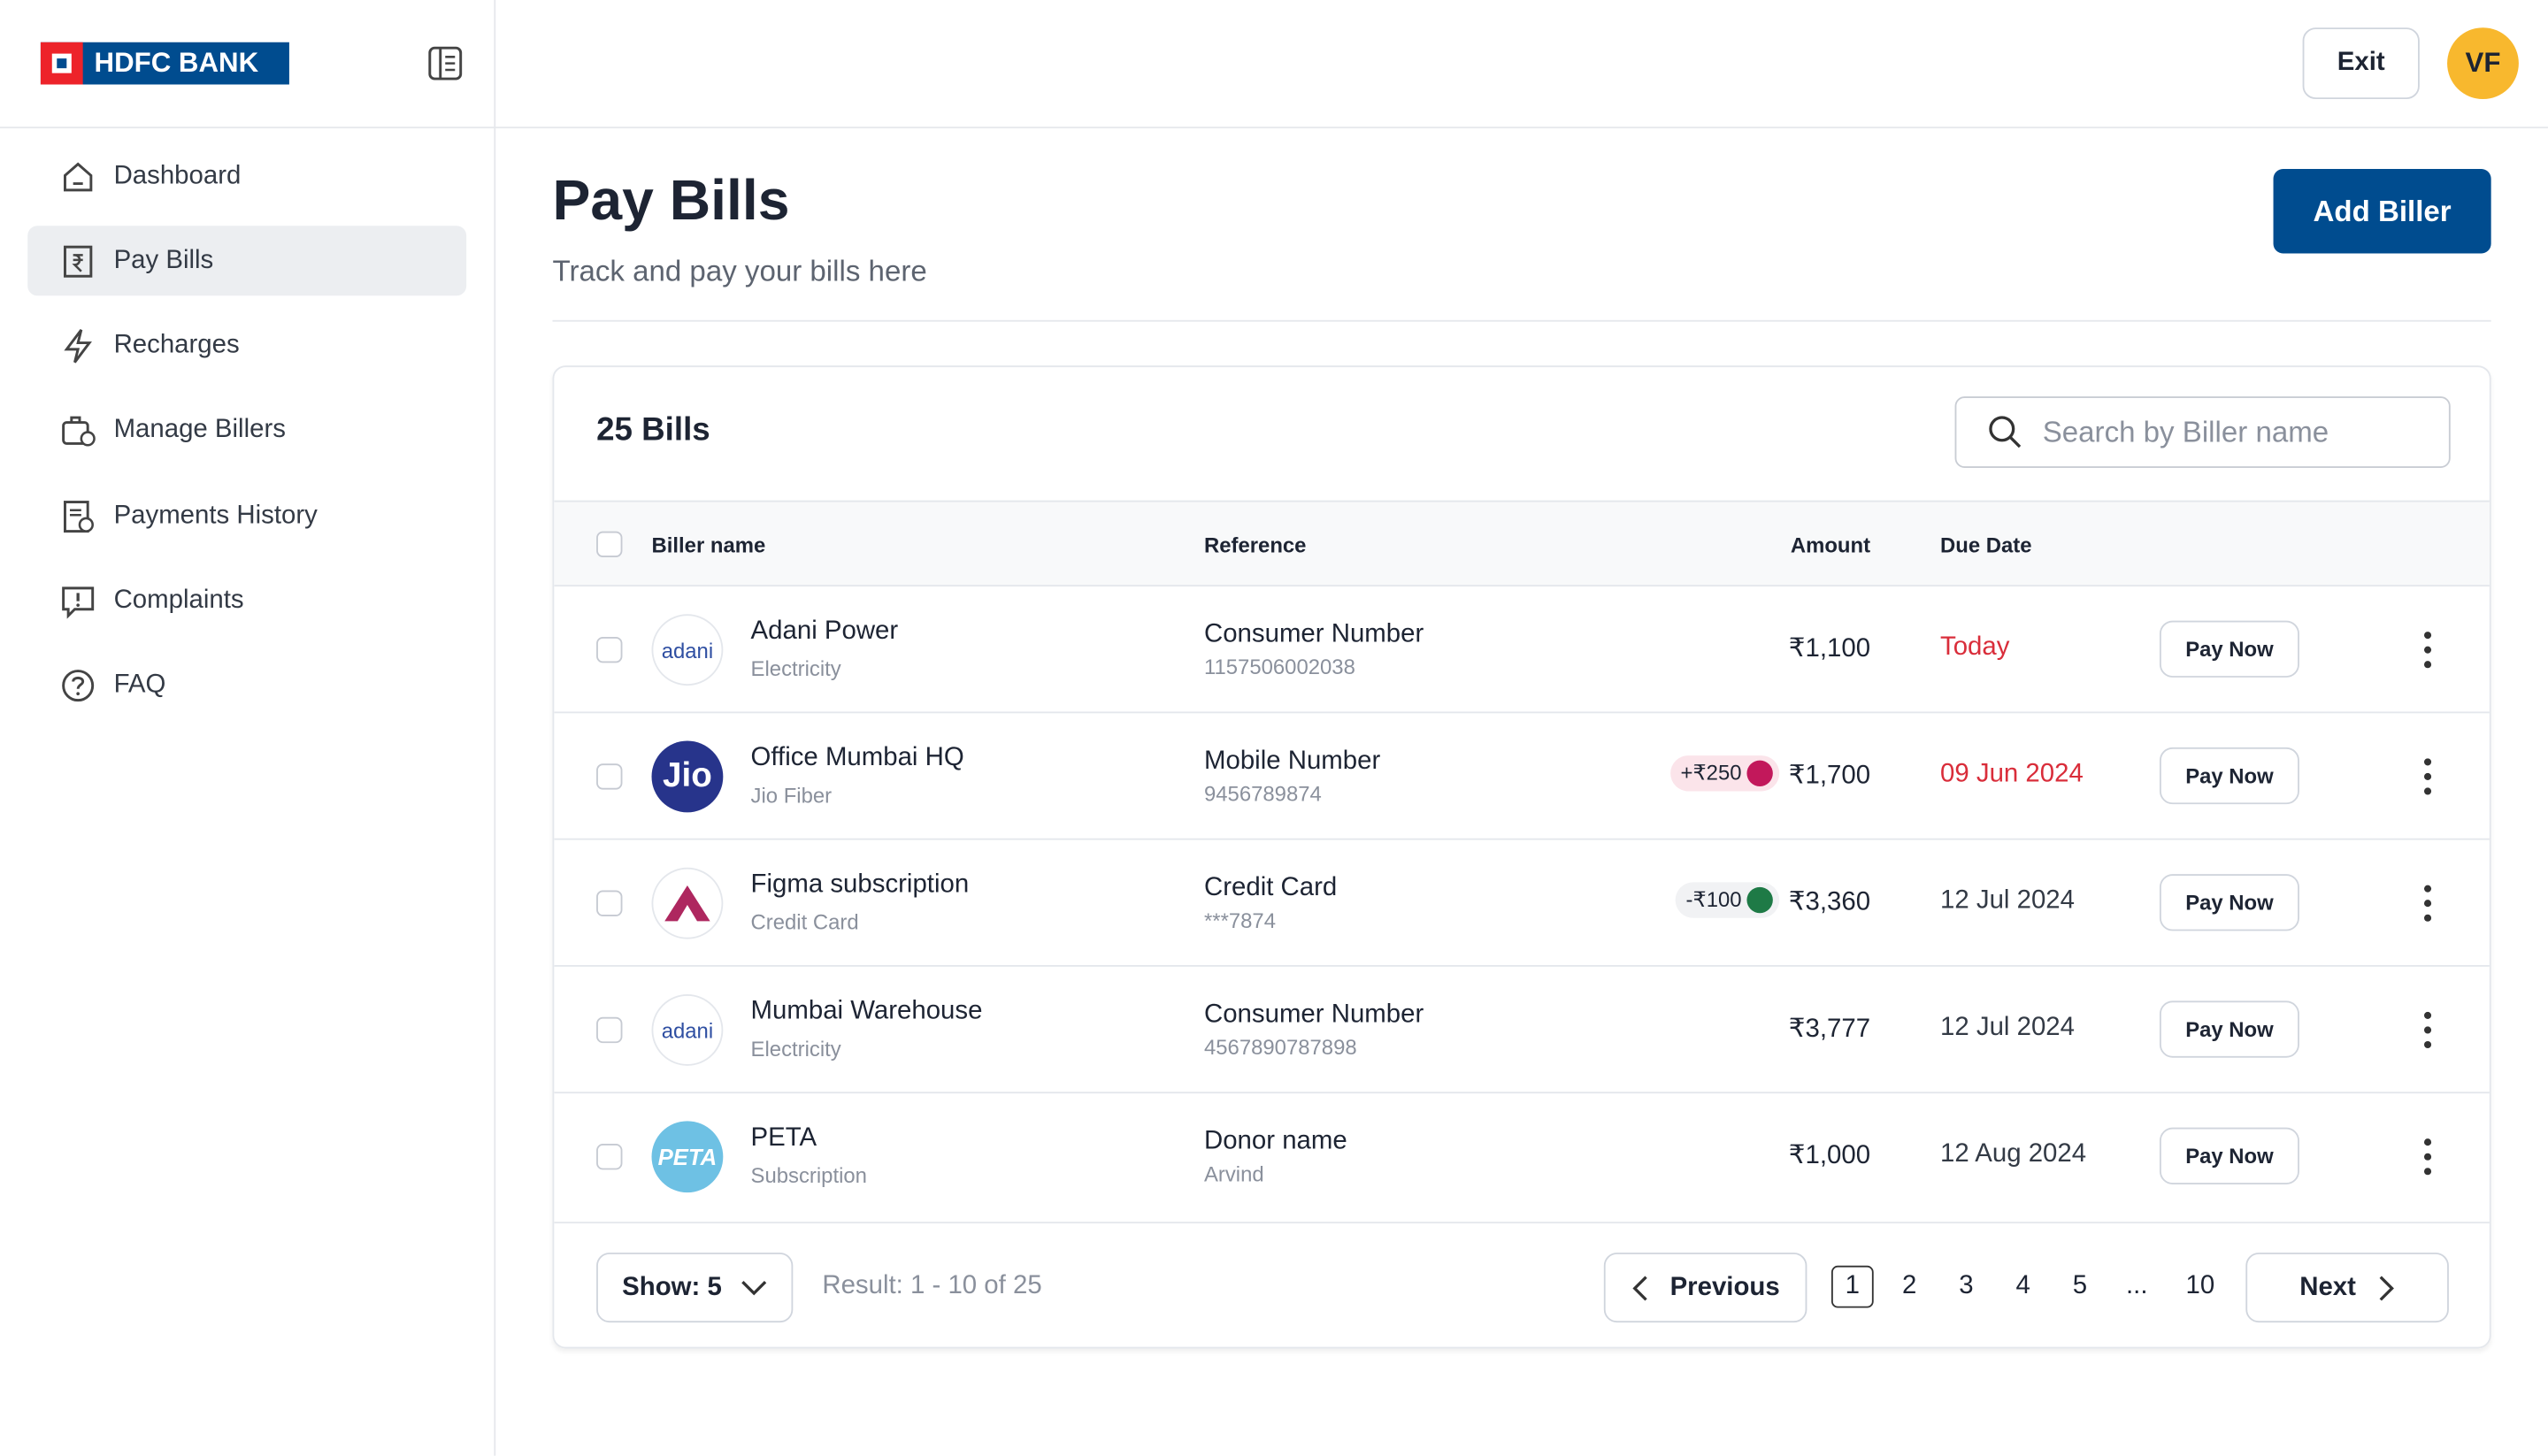 The width and height of the screenshot is (2548, 1456). What do you see at coordinates (687, 650) in the screenshot?
I see `biller-logo: adani` at bounding box center [687, 650].